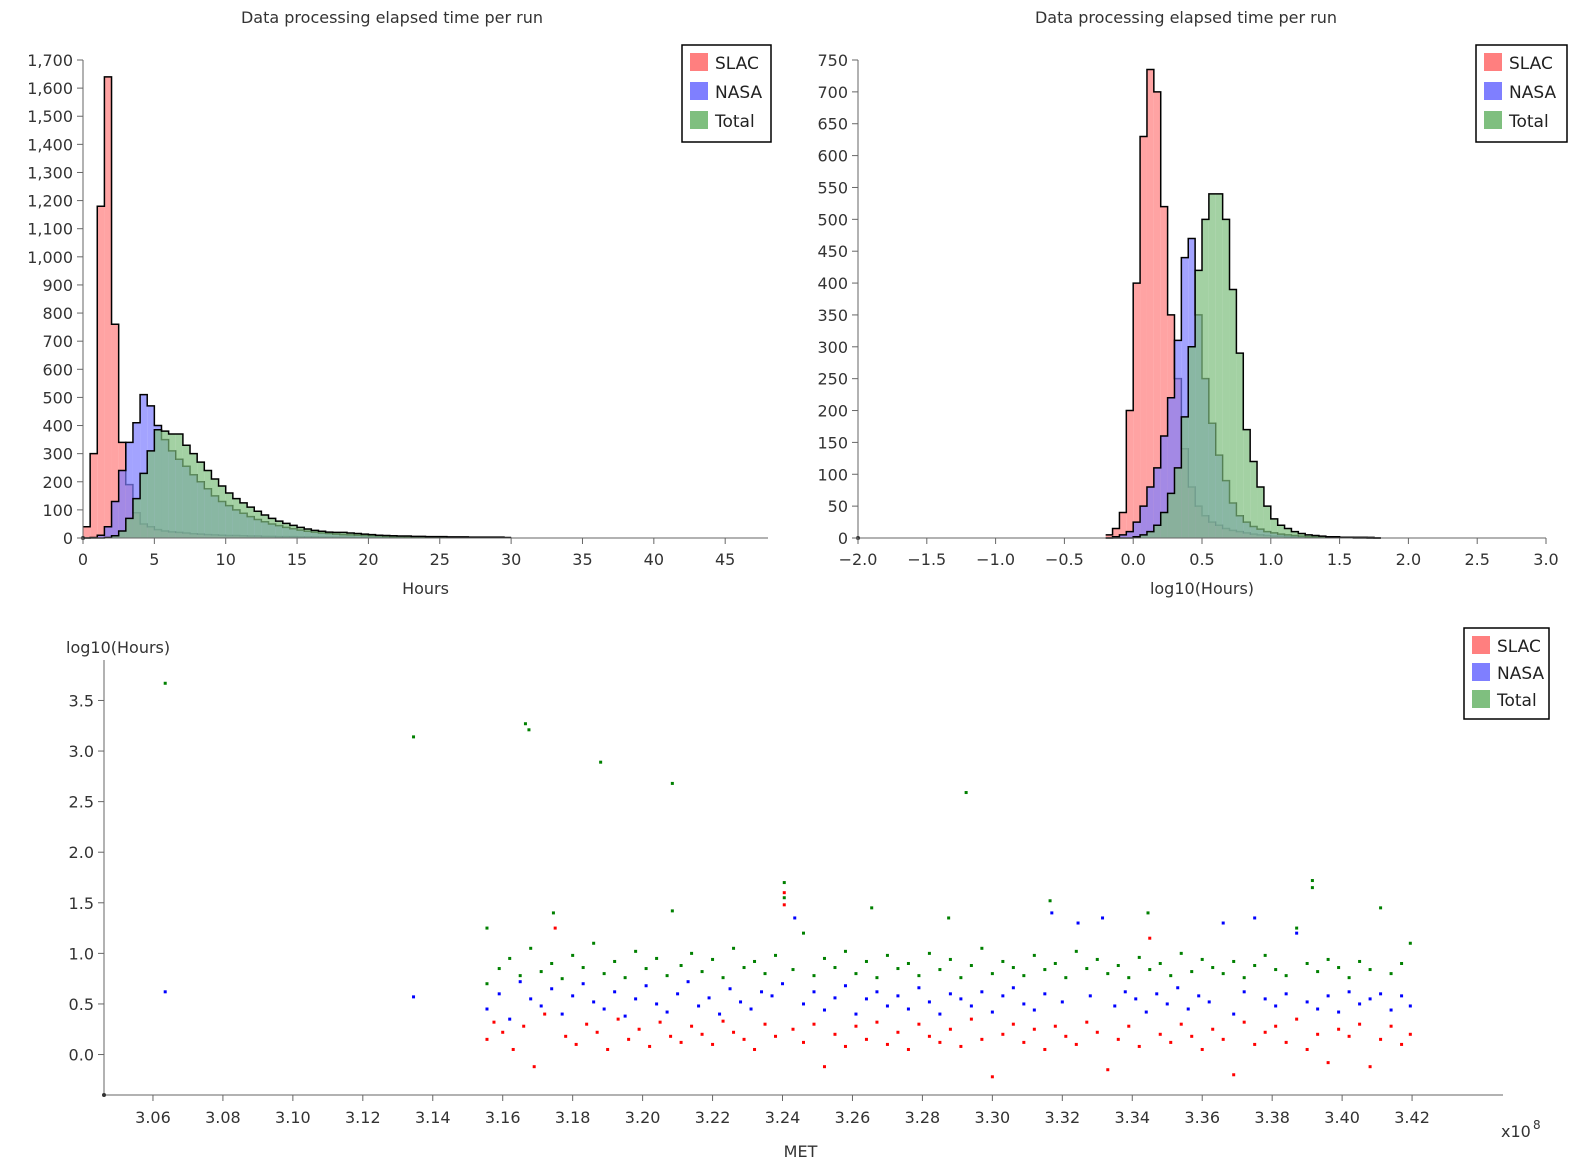 Image resolution: width=1581 pixels, height=1169 pixels. I want to click on y-tick-label: 0, so click(843, 538).